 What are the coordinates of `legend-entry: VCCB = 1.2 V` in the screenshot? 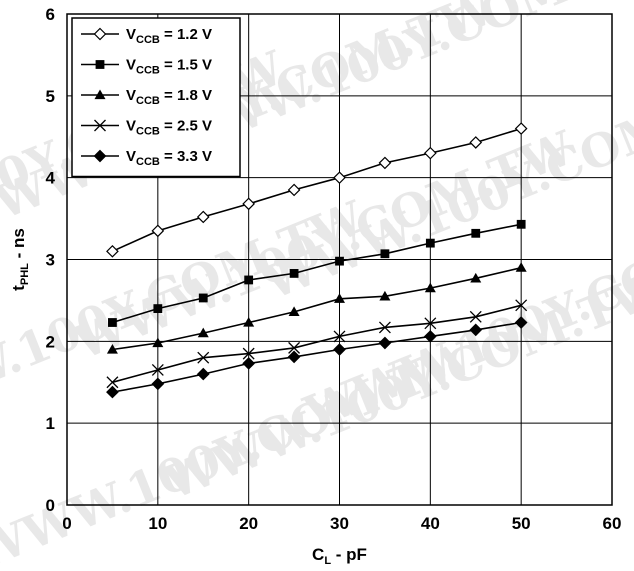 It's located at (146, 36).